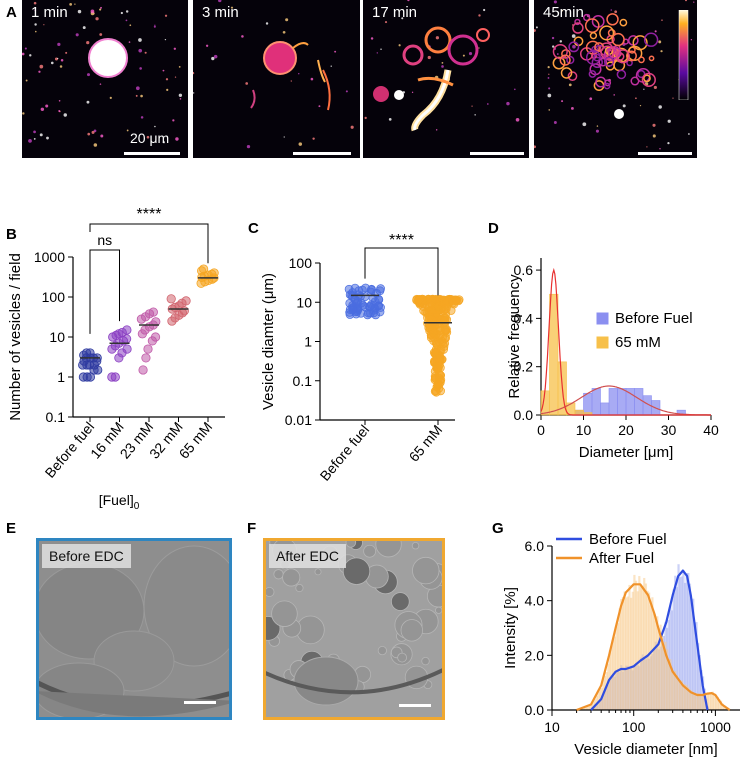 Image resolution: width=750 pixels, height=759 pixels. I want to click on micrograph-17min: 17 min, so click(446, 79).